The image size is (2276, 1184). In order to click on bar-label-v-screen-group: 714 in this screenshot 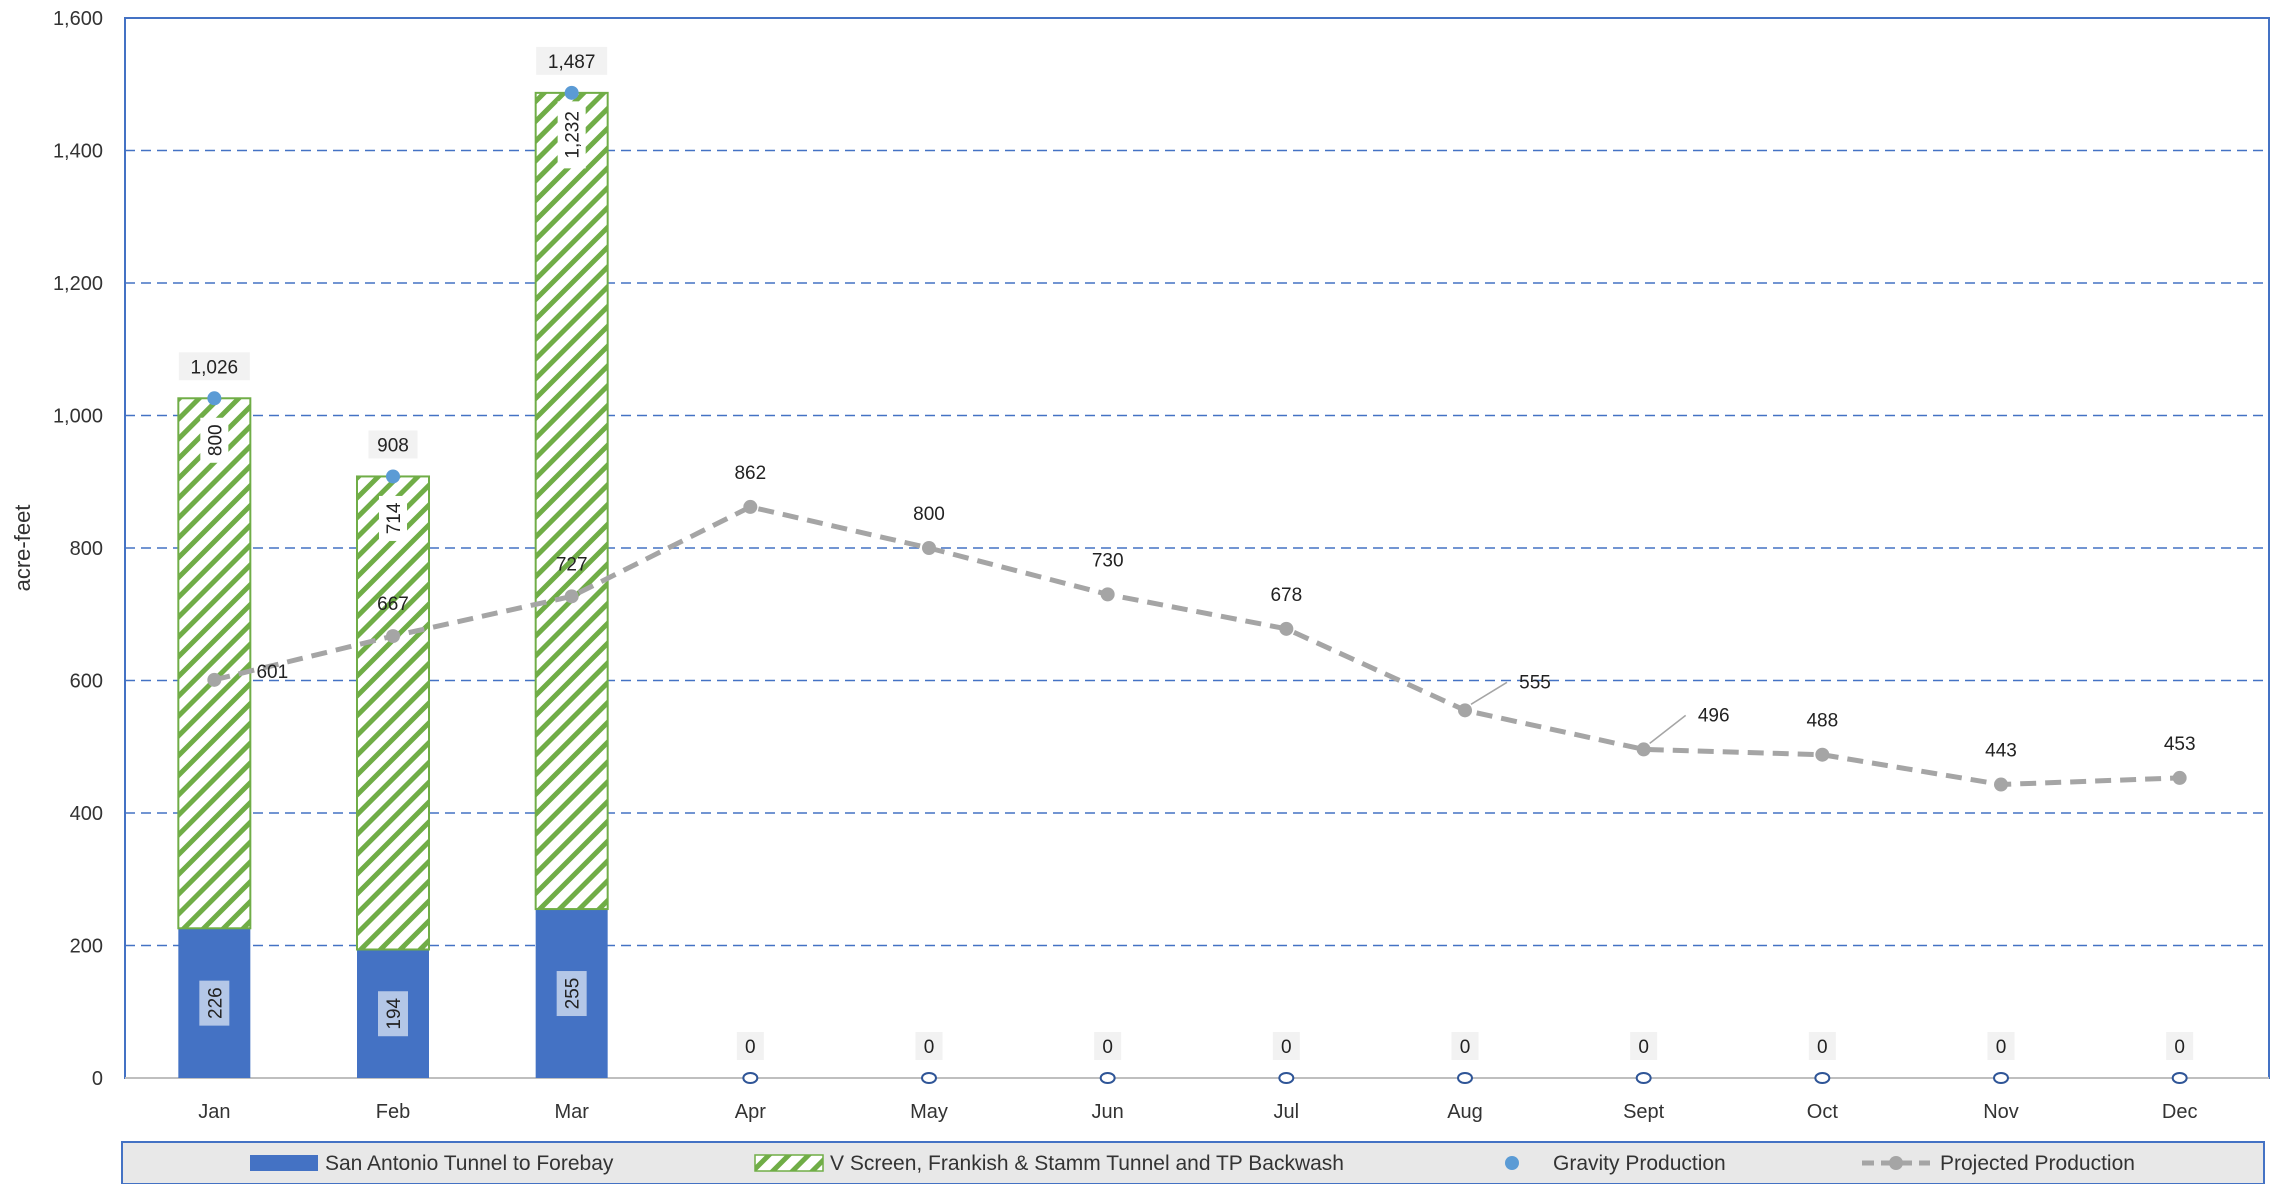, I will do `click(393, 518)`.